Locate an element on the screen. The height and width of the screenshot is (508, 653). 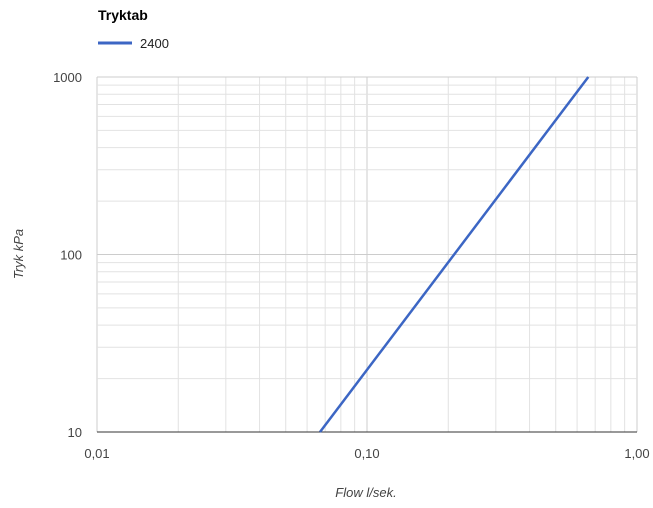
y-tick-label: 1000 is located at coordinates (67, 77).